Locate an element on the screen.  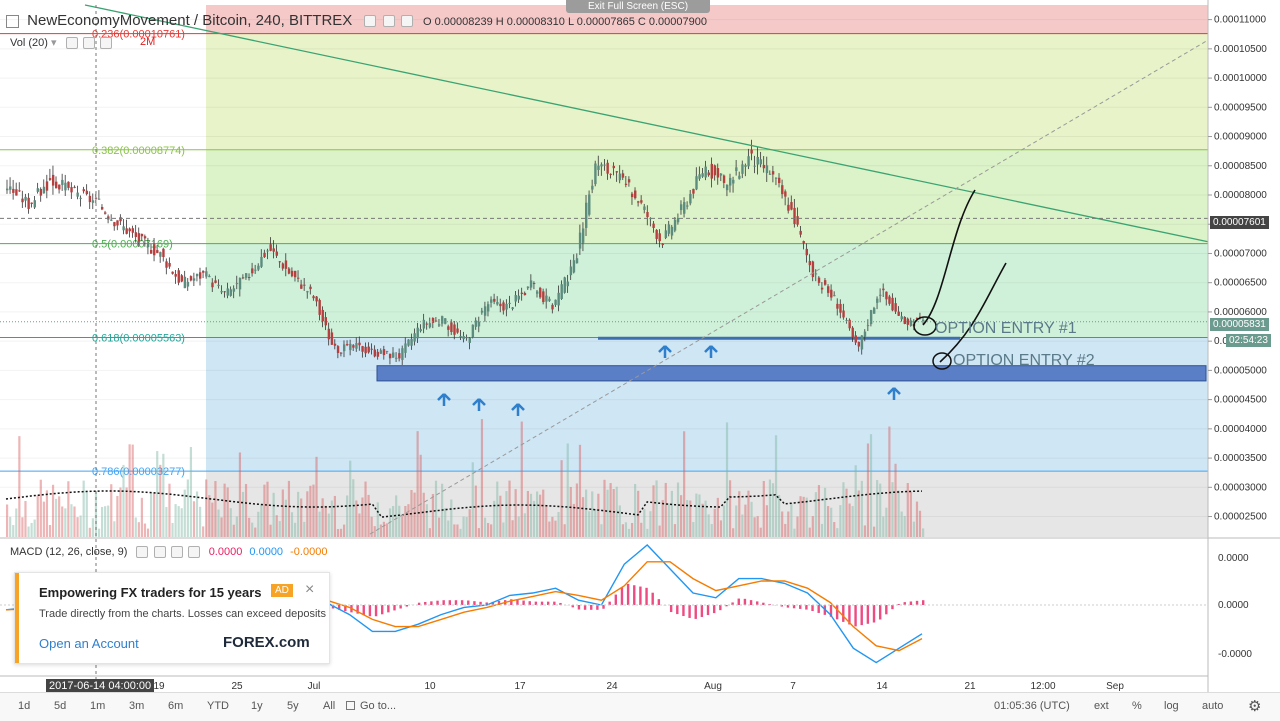
collapse-icon is located at coordinates (12, 21).